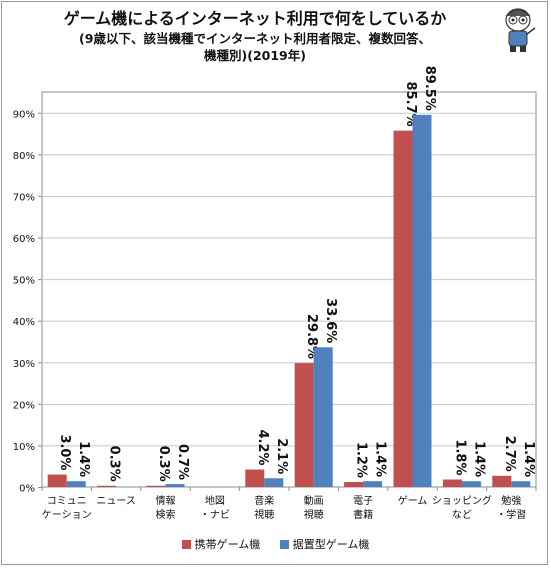 Image resolution: width=551 pixels, height=568 pixels. I want to click on x-category-label: コミュニ, so click(67, 501).